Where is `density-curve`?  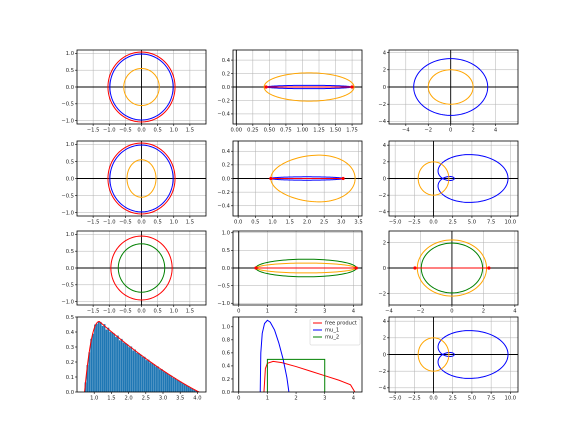
density-curve is located at coordinates (142, 356).